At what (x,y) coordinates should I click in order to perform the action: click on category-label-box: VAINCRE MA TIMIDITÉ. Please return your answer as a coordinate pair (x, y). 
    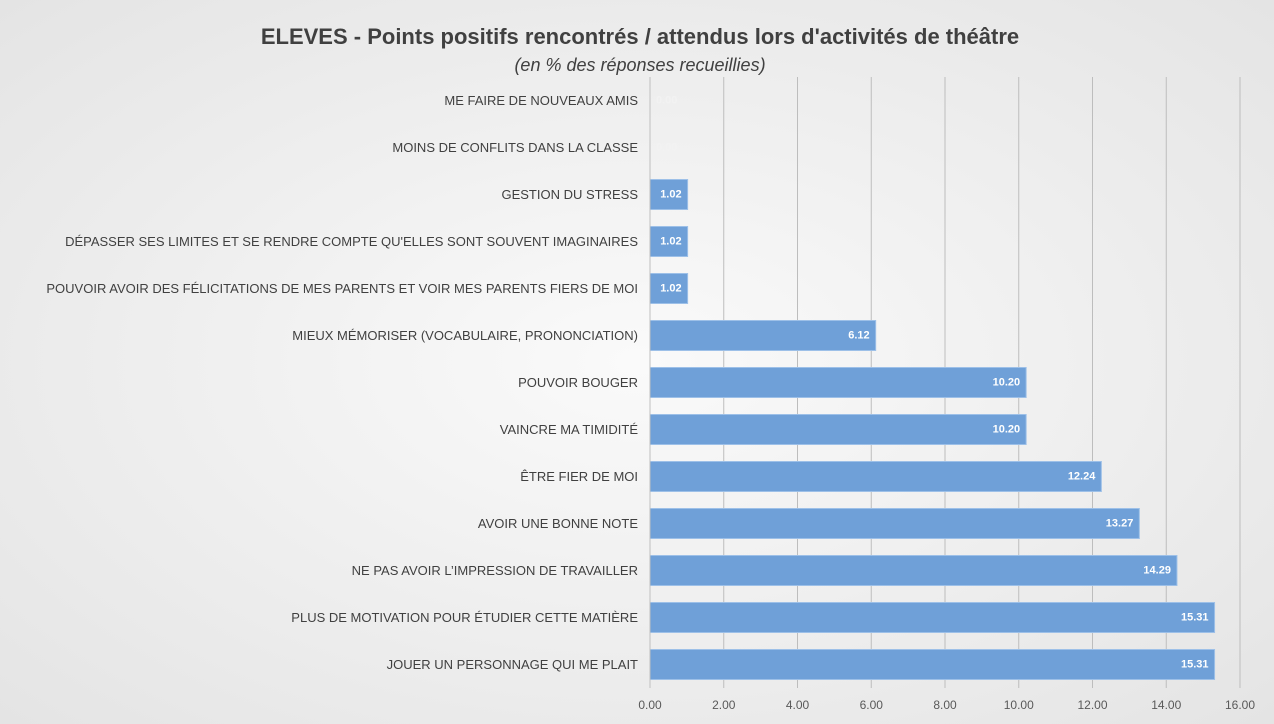
    Looking at the image, I should click on (324, 430).